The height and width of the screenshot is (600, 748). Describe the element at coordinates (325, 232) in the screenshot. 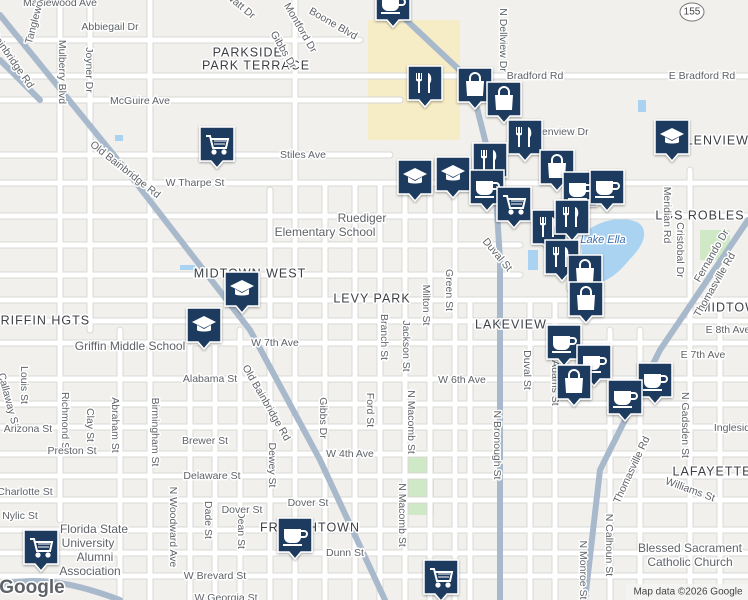

I see `place-label: Elementary School` at that location.